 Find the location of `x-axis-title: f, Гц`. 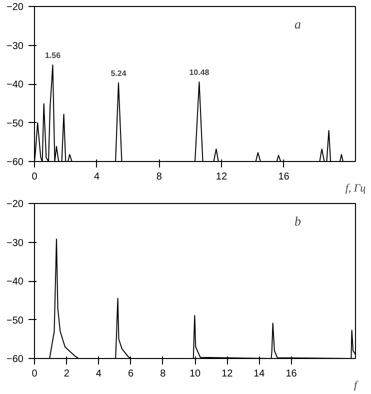

x-axis-title: f, Гц is located at coordinates (355, 188).